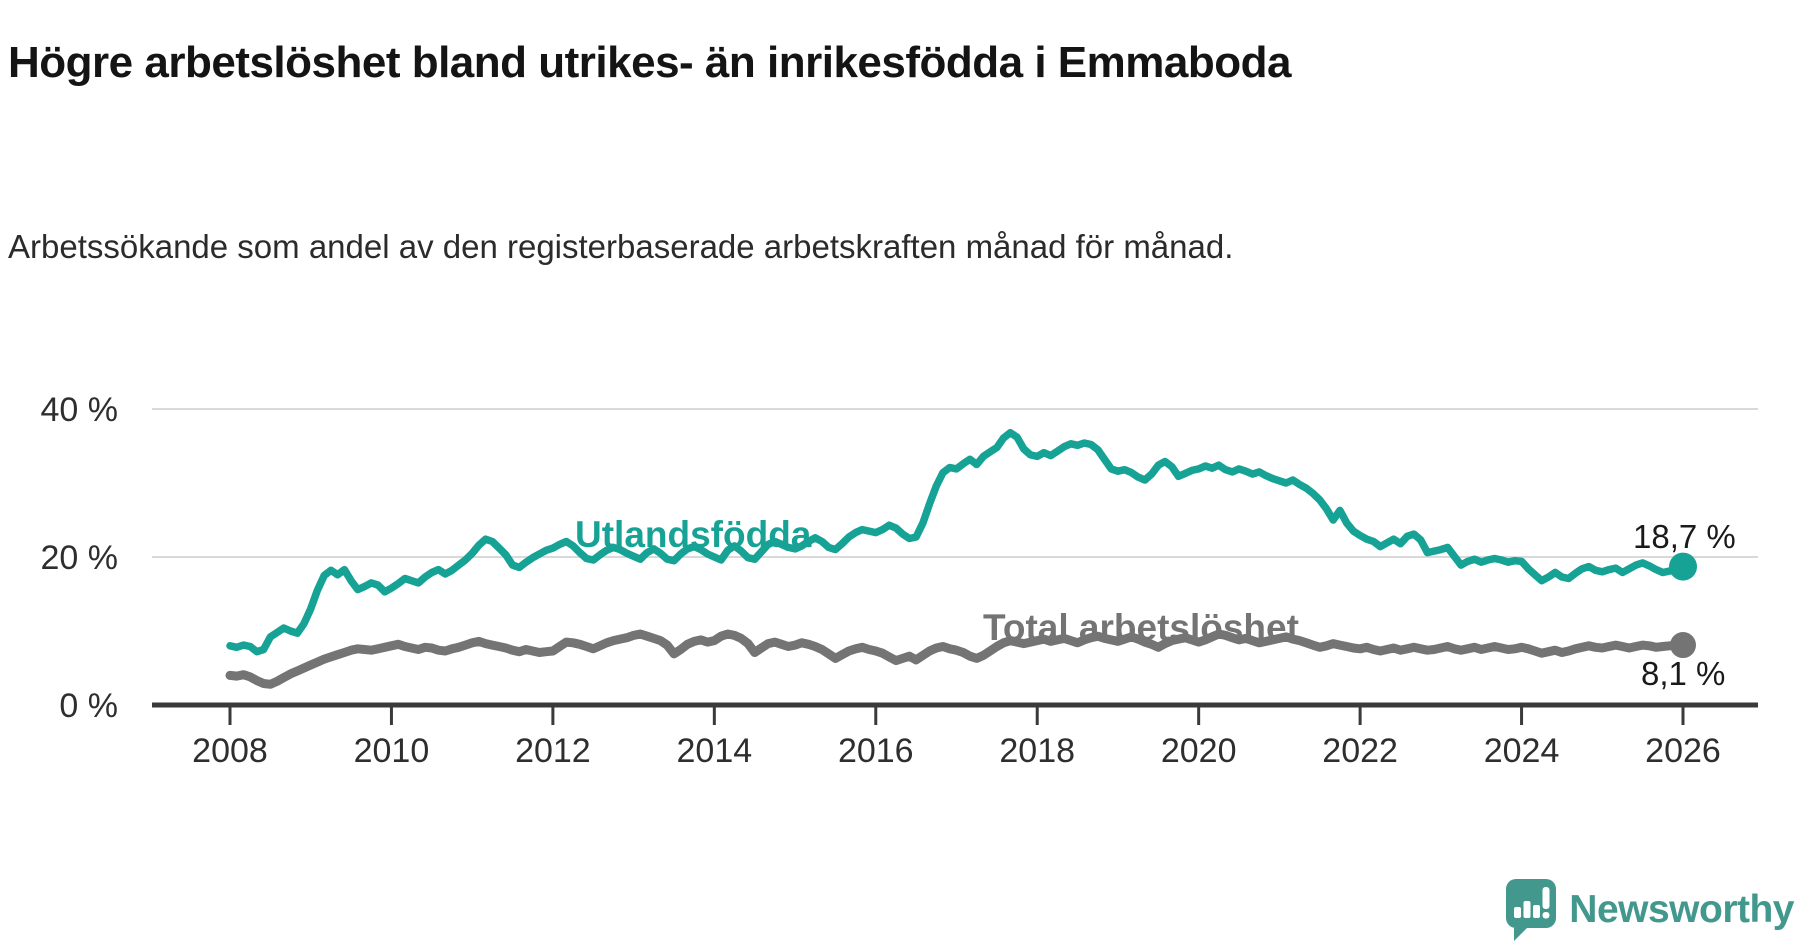  Describe the element at coordinates (230, 751) in the screenshot. I see `x-tick-label-2008: 2008` at that location.